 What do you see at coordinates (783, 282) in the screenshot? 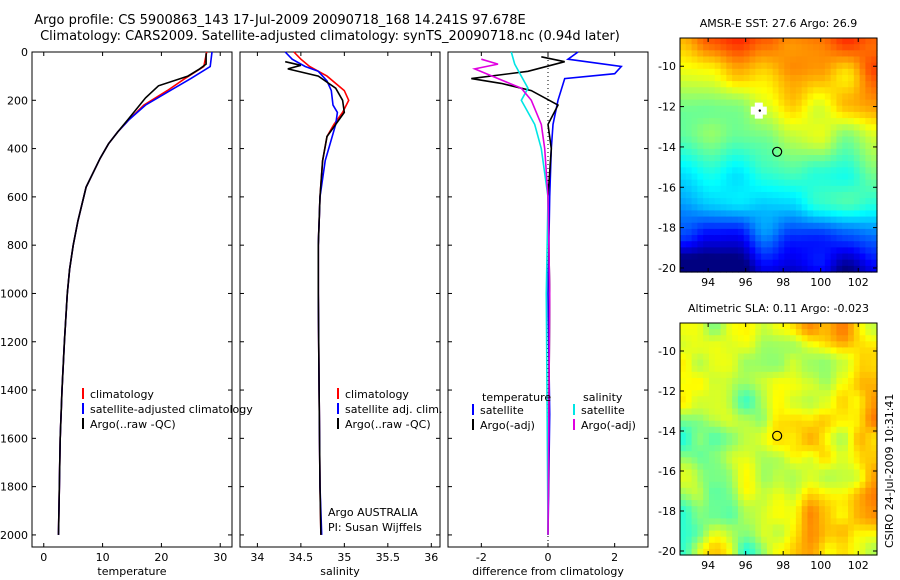
I see `x-tick-label: 98` at bounding box center [783, 282].